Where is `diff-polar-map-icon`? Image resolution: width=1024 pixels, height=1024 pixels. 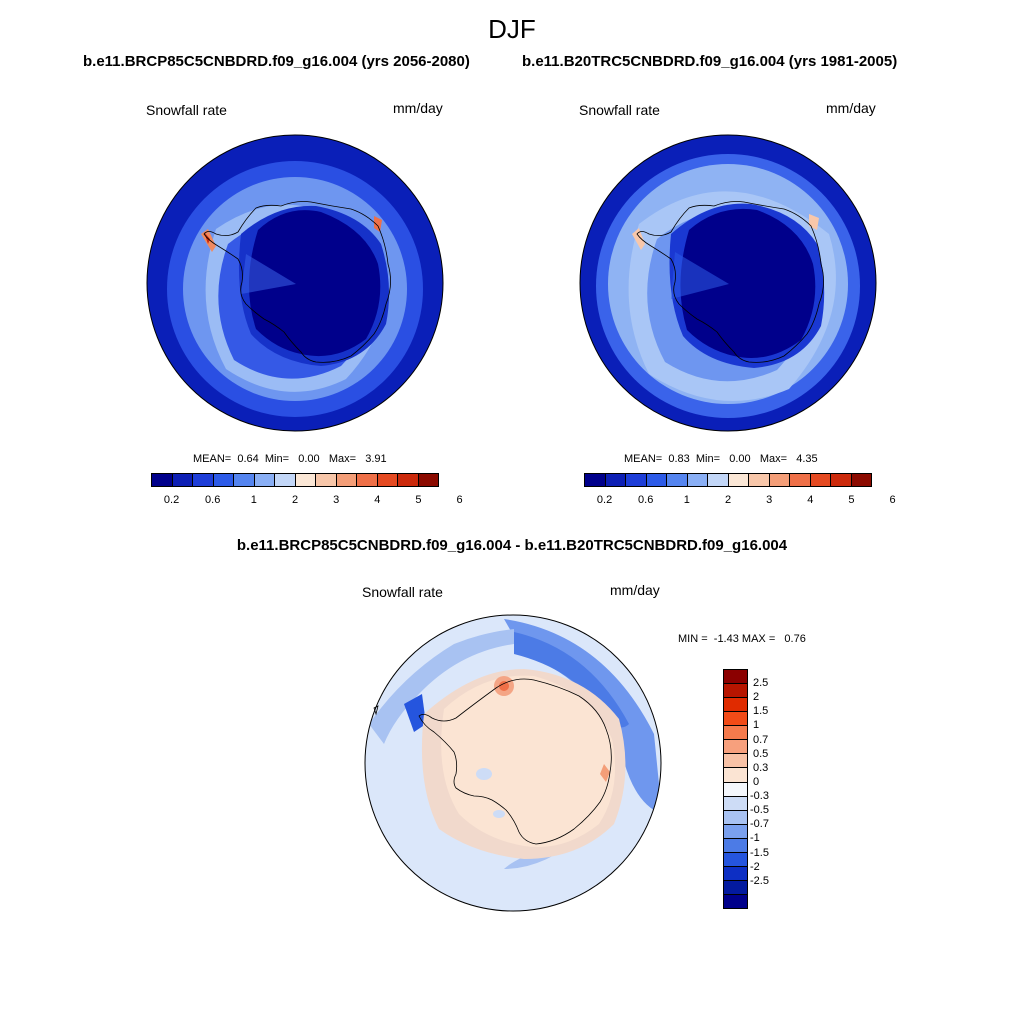
diff-polar-map-icon is located at coordinates (513, 763).